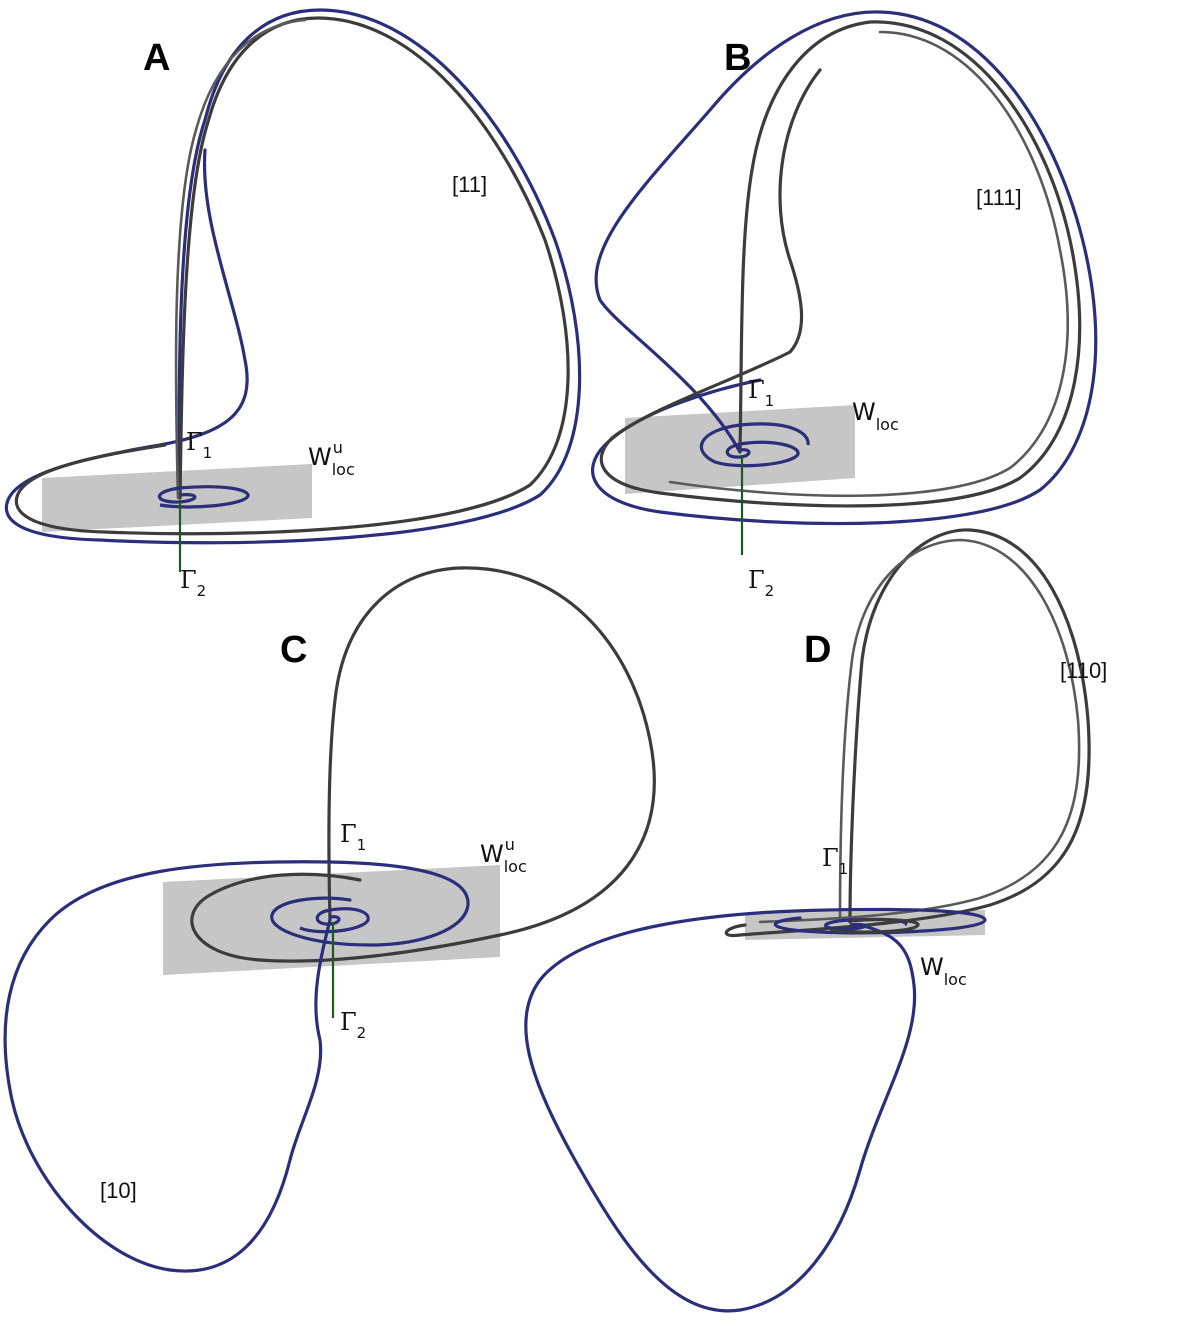 Image resolution: width=1200 pixels, height=1326 pixels. Describe the element at coordinates (503, 855) in the screenshot. I see `panel-c-manifold-label: Wlocu` at that location.